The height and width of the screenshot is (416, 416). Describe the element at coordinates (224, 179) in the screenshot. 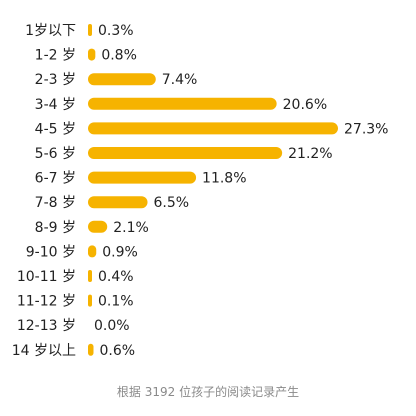

I see `value-label: 11.8%` at that location.